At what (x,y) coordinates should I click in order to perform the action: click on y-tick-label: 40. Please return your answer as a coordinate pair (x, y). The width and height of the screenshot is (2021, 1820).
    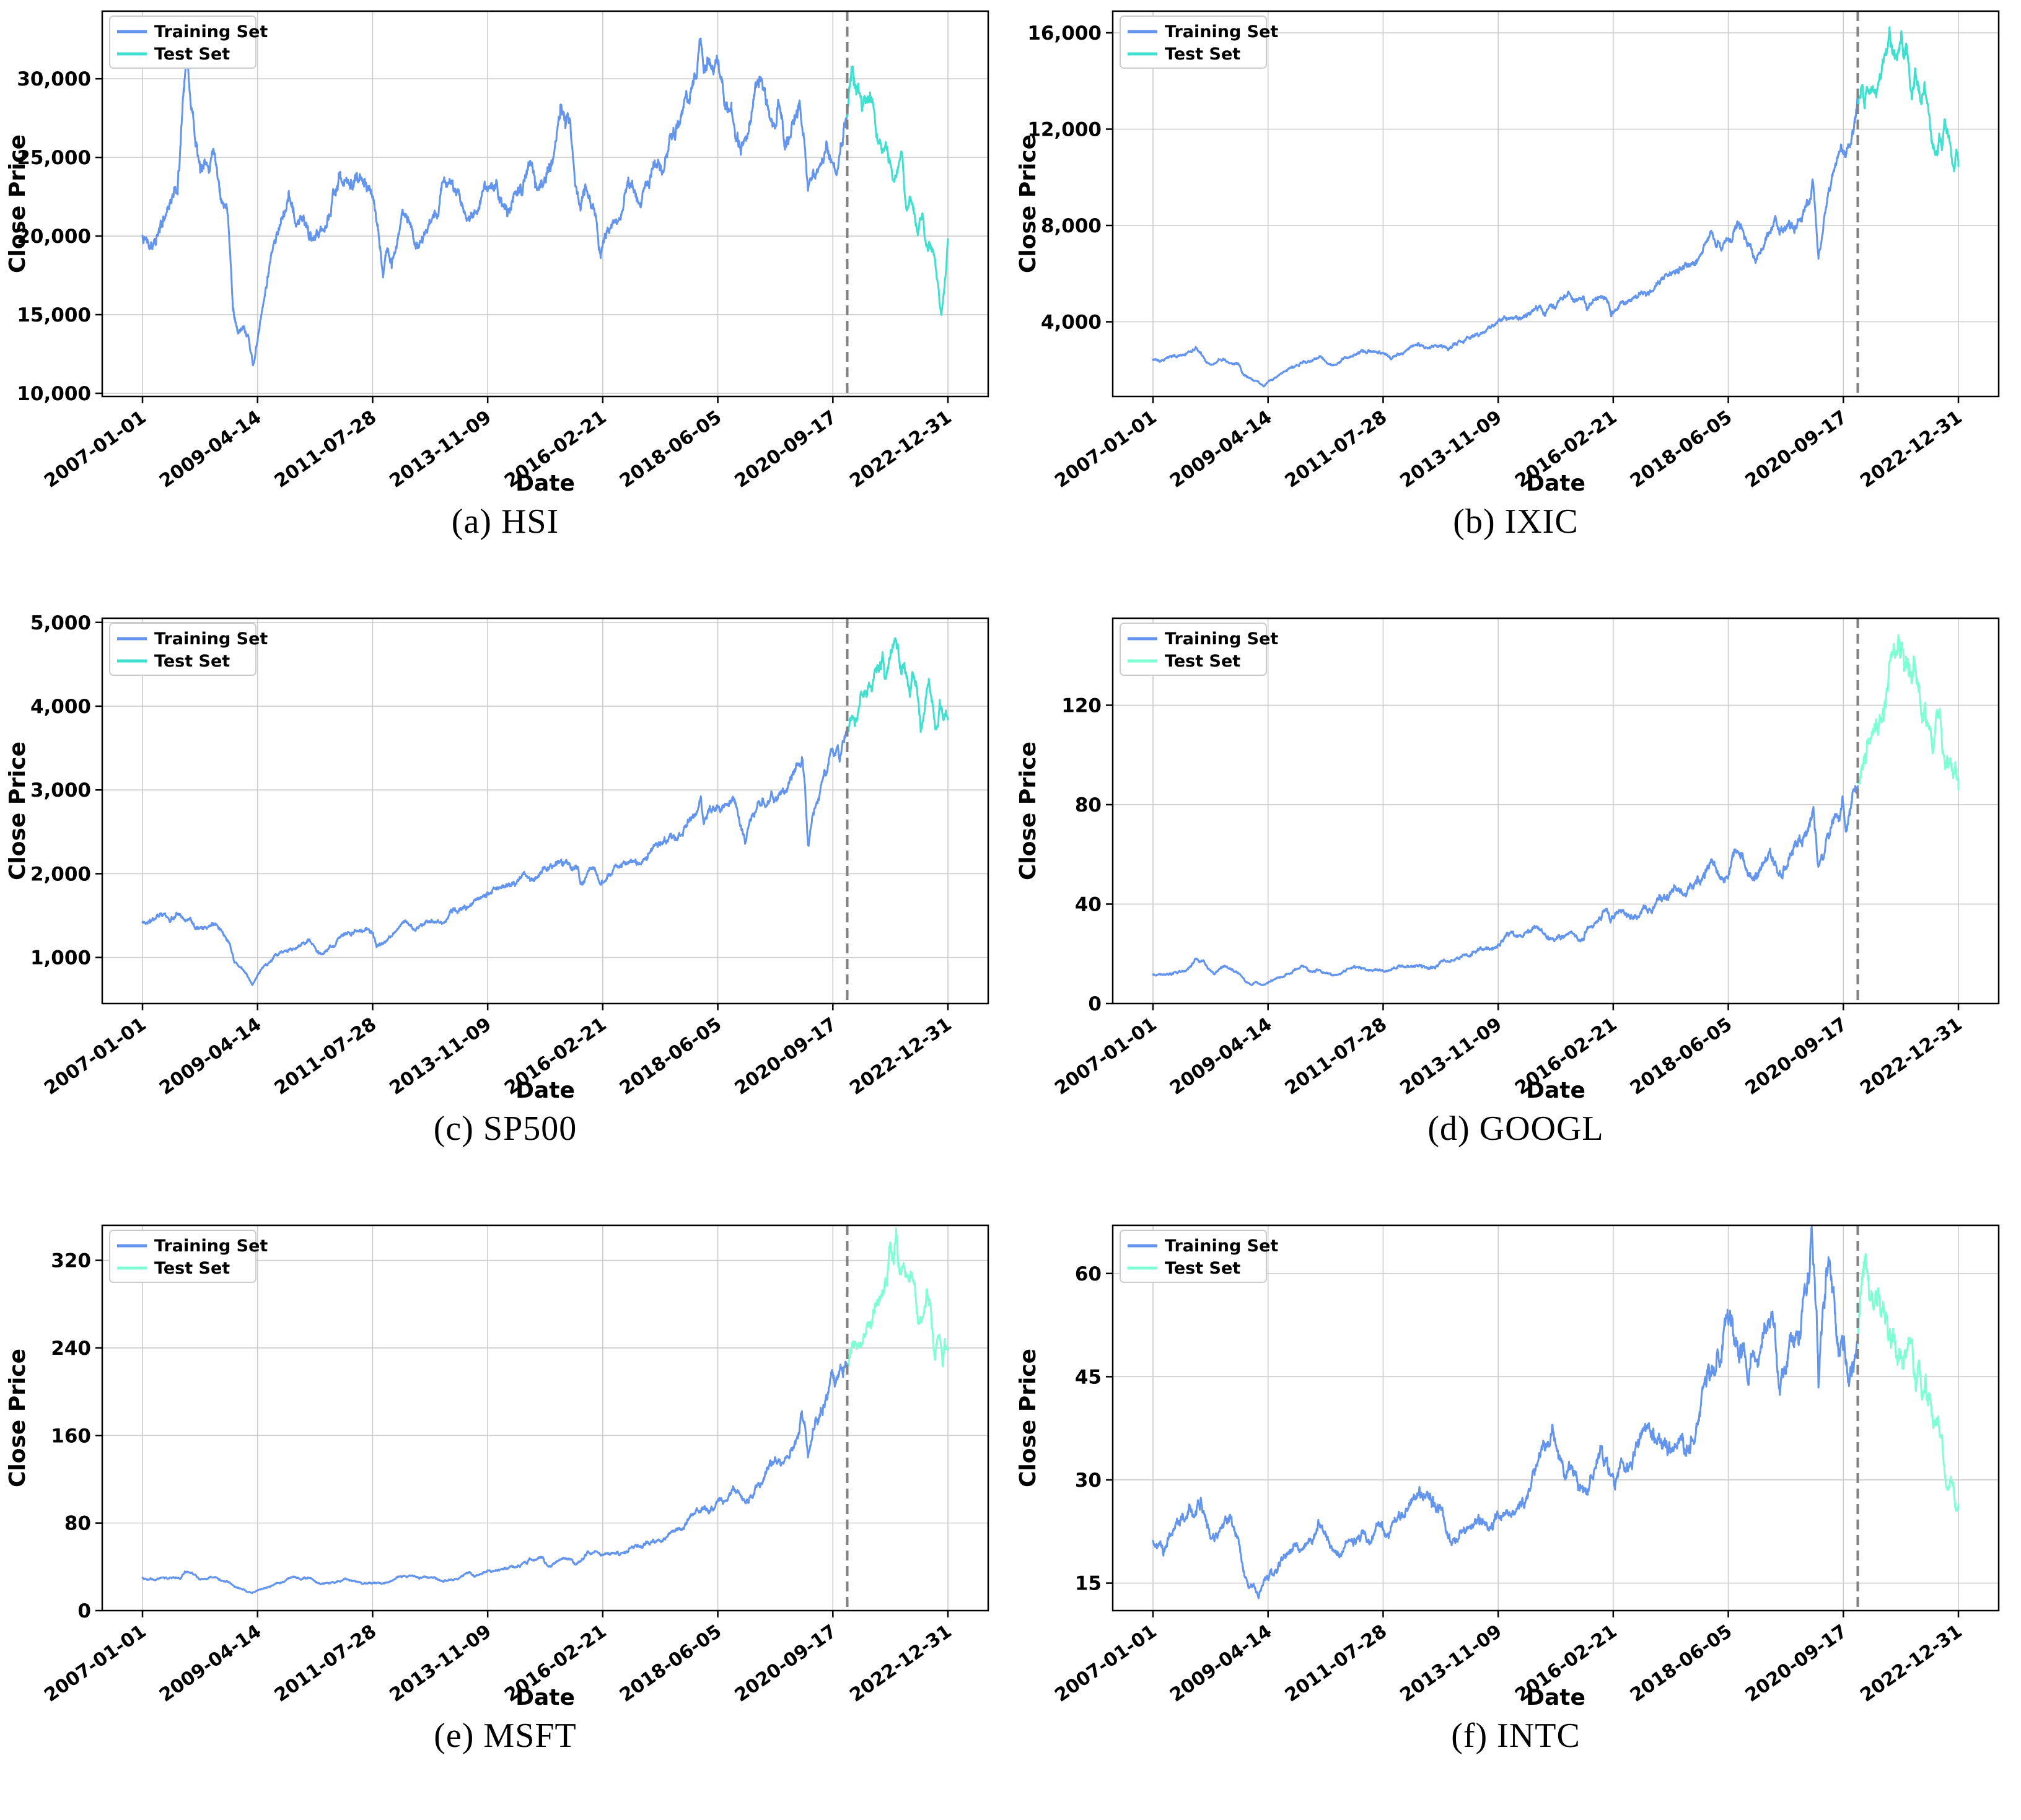
    Looking at the image, I should click on (1088, 904).